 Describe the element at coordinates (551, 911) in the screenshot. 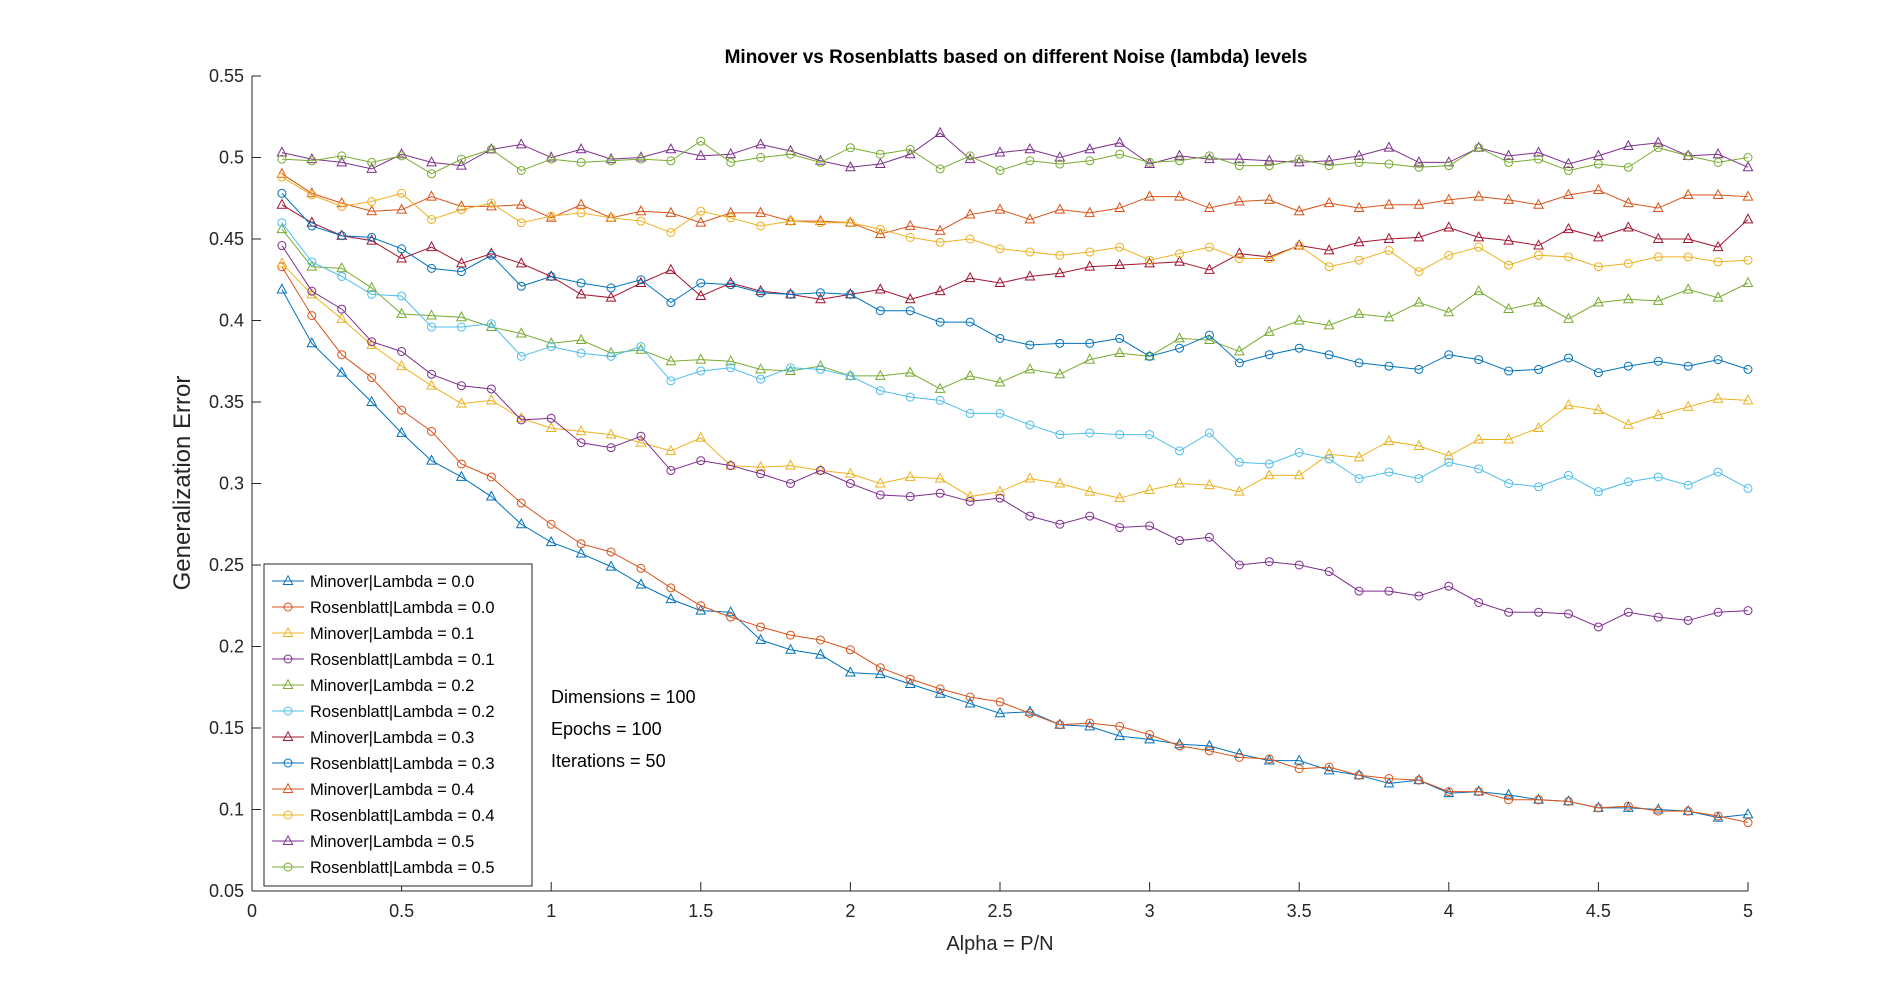

I see `x-tick-label: 1` at that location.